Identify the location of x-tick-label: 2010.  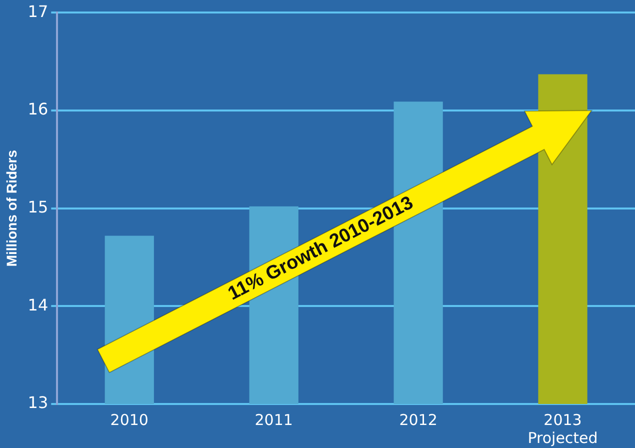
(129, 419).